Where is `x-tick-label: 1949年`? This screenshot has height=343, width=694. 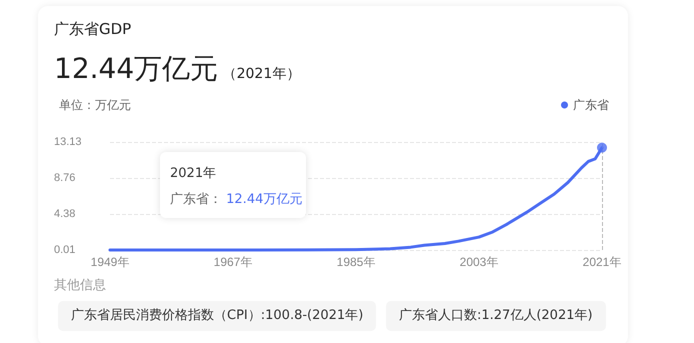
x-tick-label: 1949年 is located at coordinates (110, 262).